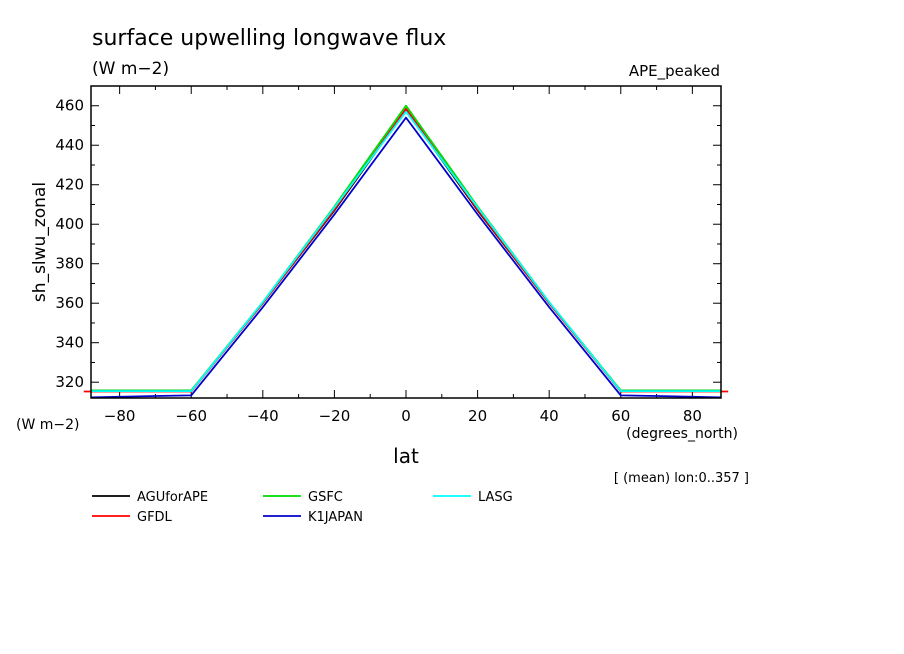 This screenshot has height=654, width=904. Describe the element at coordinates (48, 425) in the screenshot. I see `y-units-label: (W m−2)` at that location.